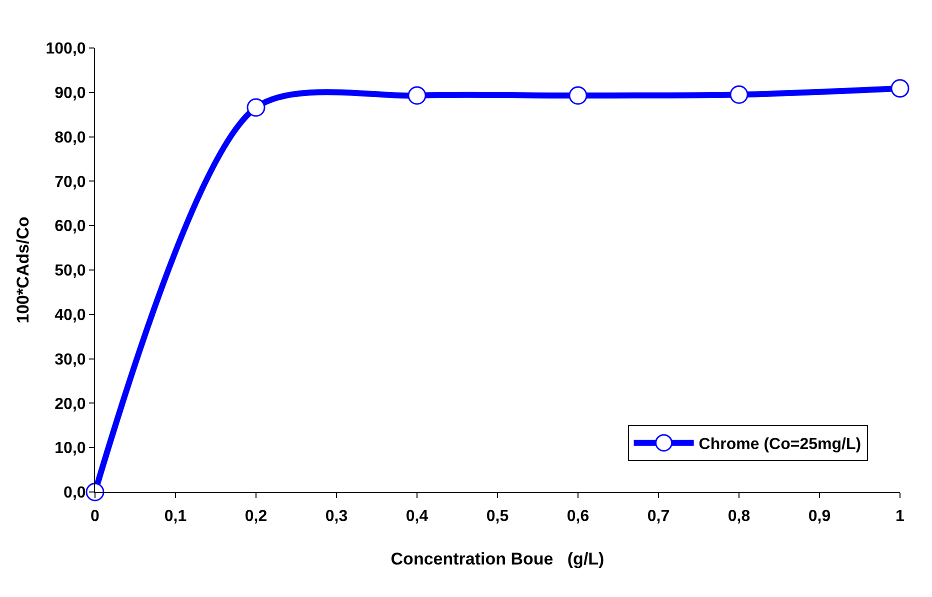 The width and height of the screenshot is (932, 597). What do you see at coordinates (22, 270) in the screenshot?
I see `y-axis-title: 100*CAds/Co` at bounding box center [22, 270].